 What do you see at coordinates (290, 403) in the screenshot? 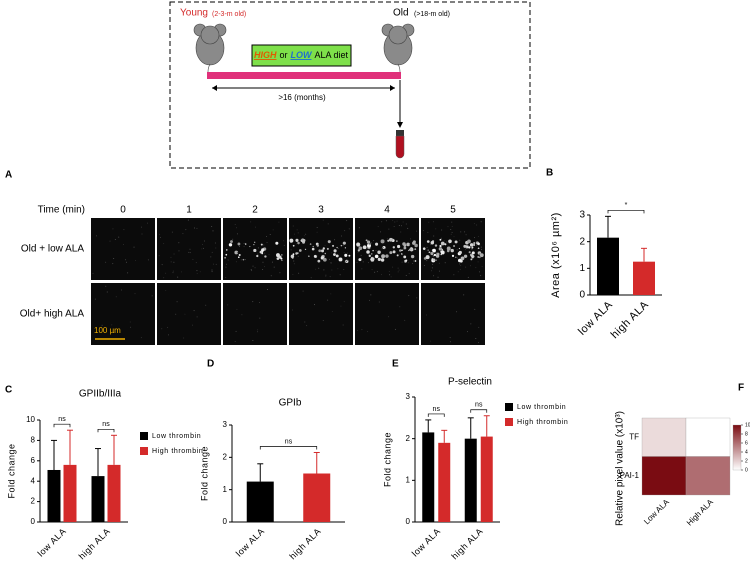
I see `chart-title: GPIb` at bounding box center [290, 403].